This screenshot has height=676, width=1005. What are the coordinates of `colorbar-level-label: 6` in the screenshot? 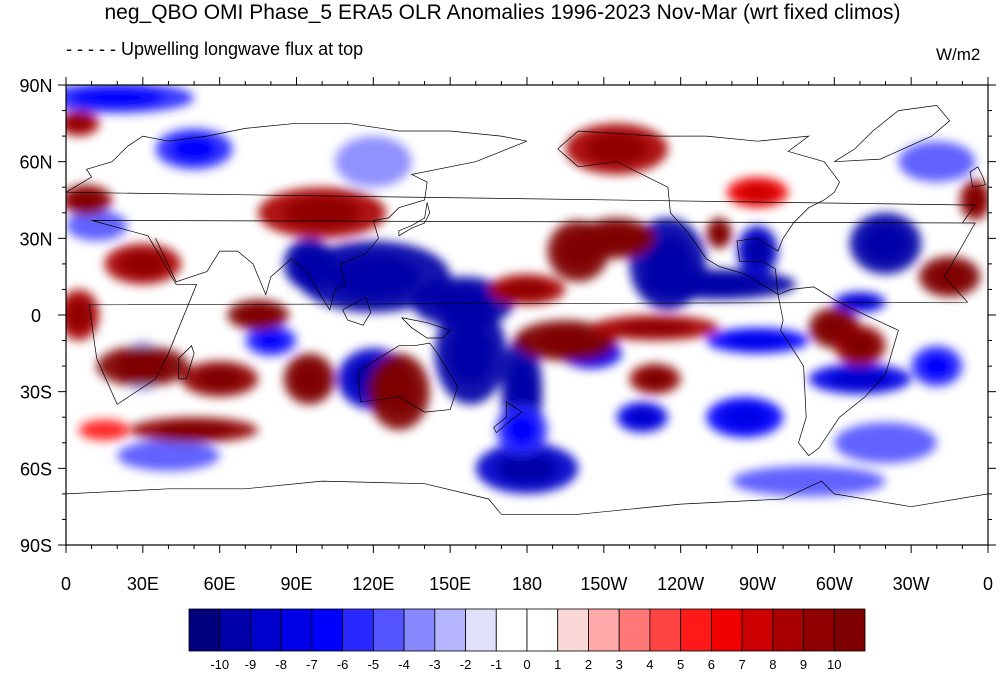 It's located at (711, 664).